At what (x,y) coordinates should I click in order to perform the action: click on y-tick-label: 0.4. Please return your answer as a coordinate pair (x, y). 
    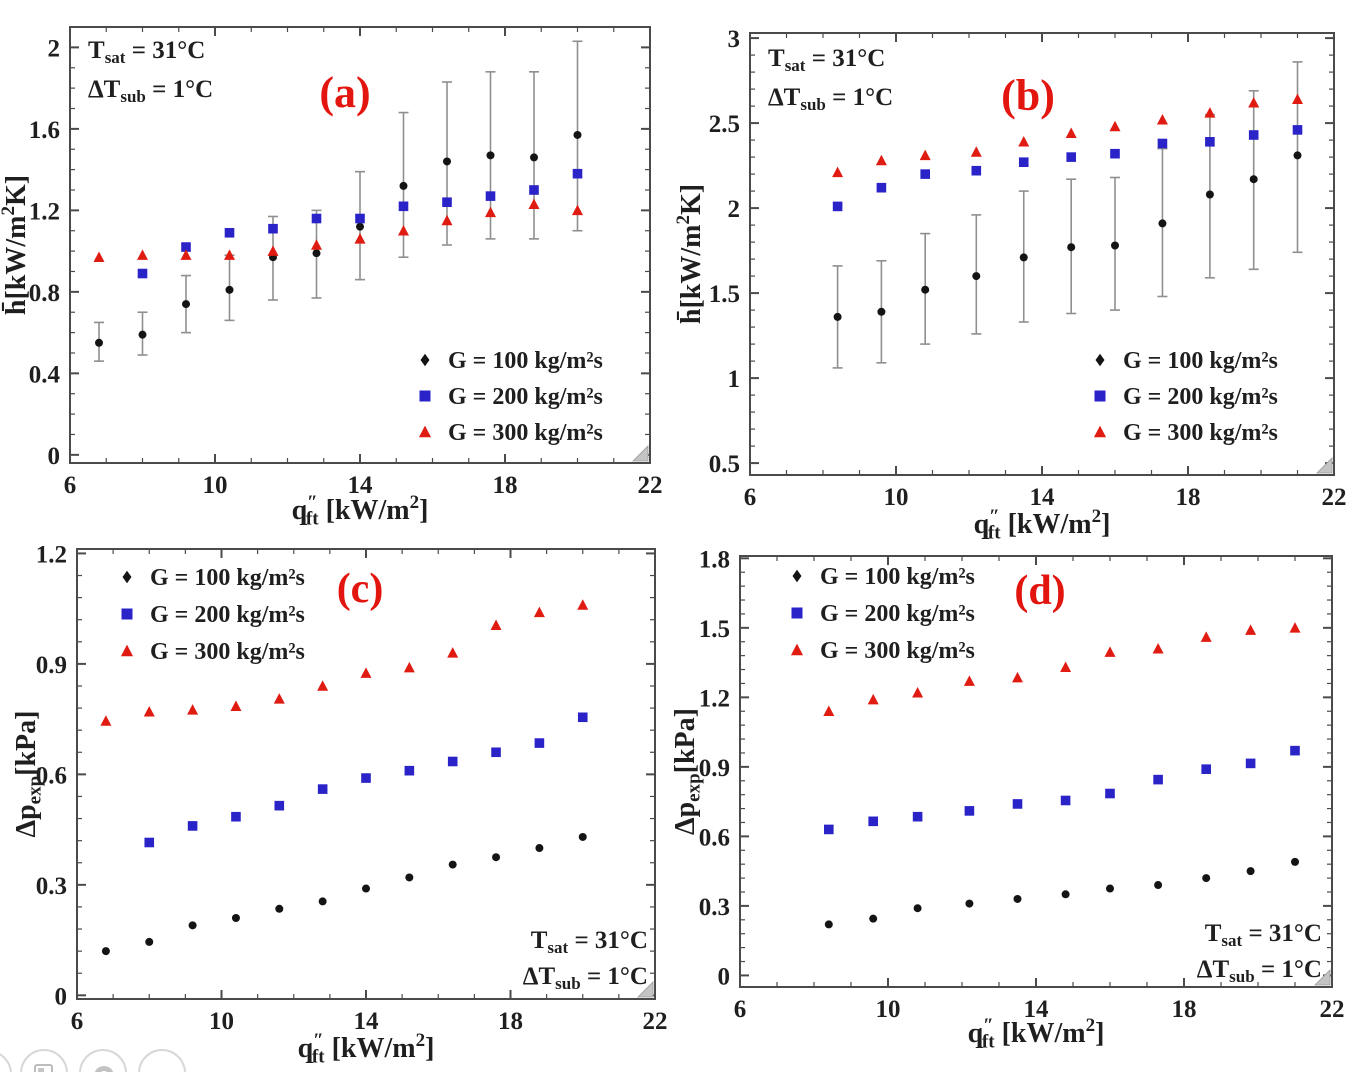
    Looking at the image, I should click on (45, 374).